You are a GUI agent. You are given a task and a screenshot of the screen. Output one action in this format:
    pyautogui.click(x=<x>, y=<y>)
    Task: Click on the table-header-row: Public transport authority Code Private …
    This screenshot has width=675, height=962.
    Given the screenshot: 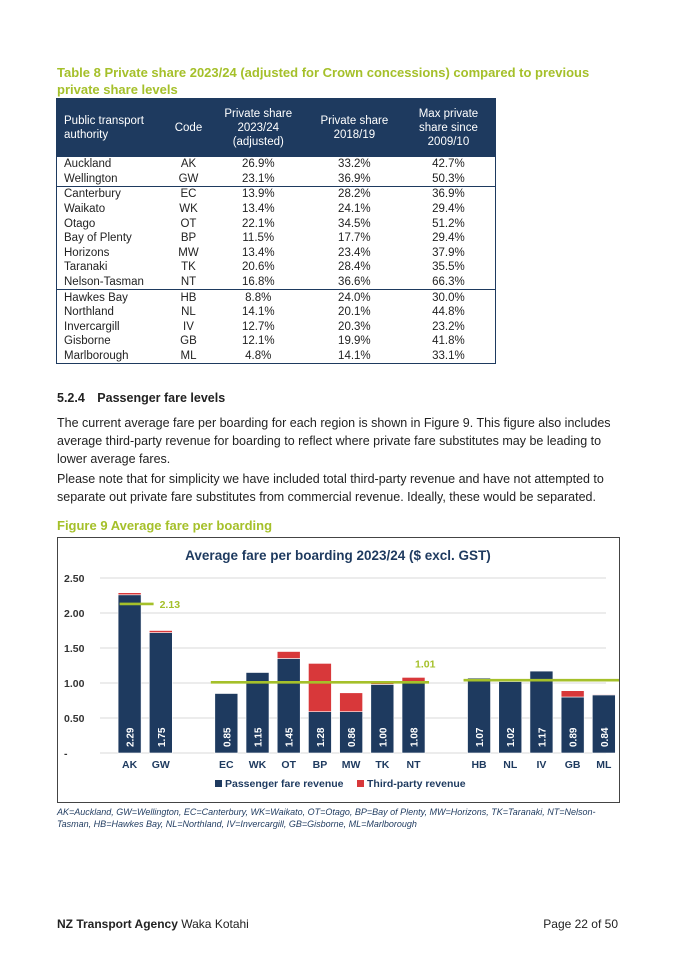 What is the action you would take?
    pyautogui.click(x=276, y=127)
    